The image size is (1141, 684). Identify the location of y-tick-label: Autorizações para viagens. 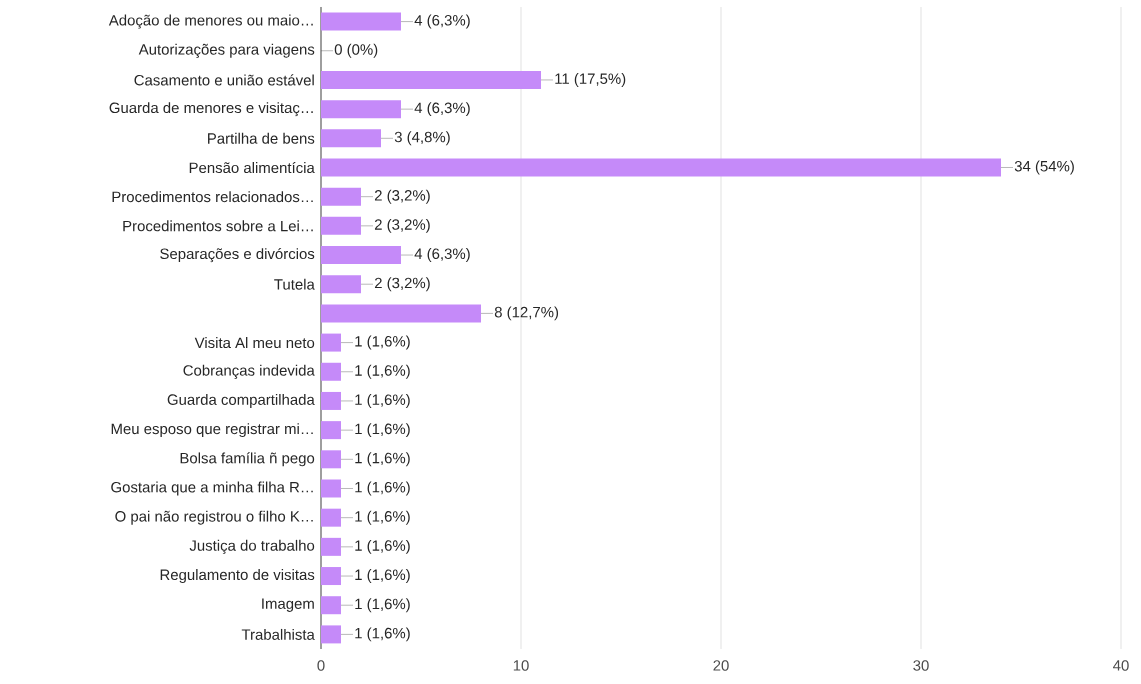
(226, 50).